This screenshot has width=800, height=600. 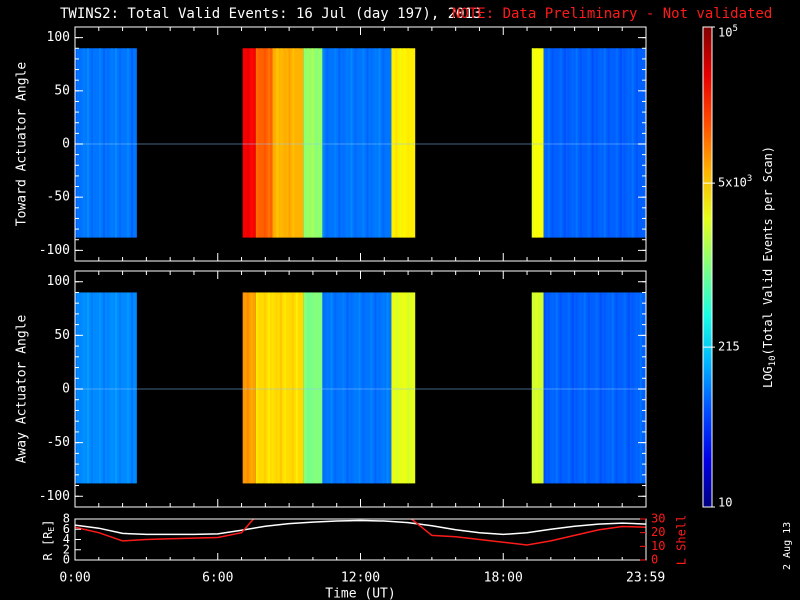 I want to click on colorbar-tick-label: 215, so click(x=729, y=347).